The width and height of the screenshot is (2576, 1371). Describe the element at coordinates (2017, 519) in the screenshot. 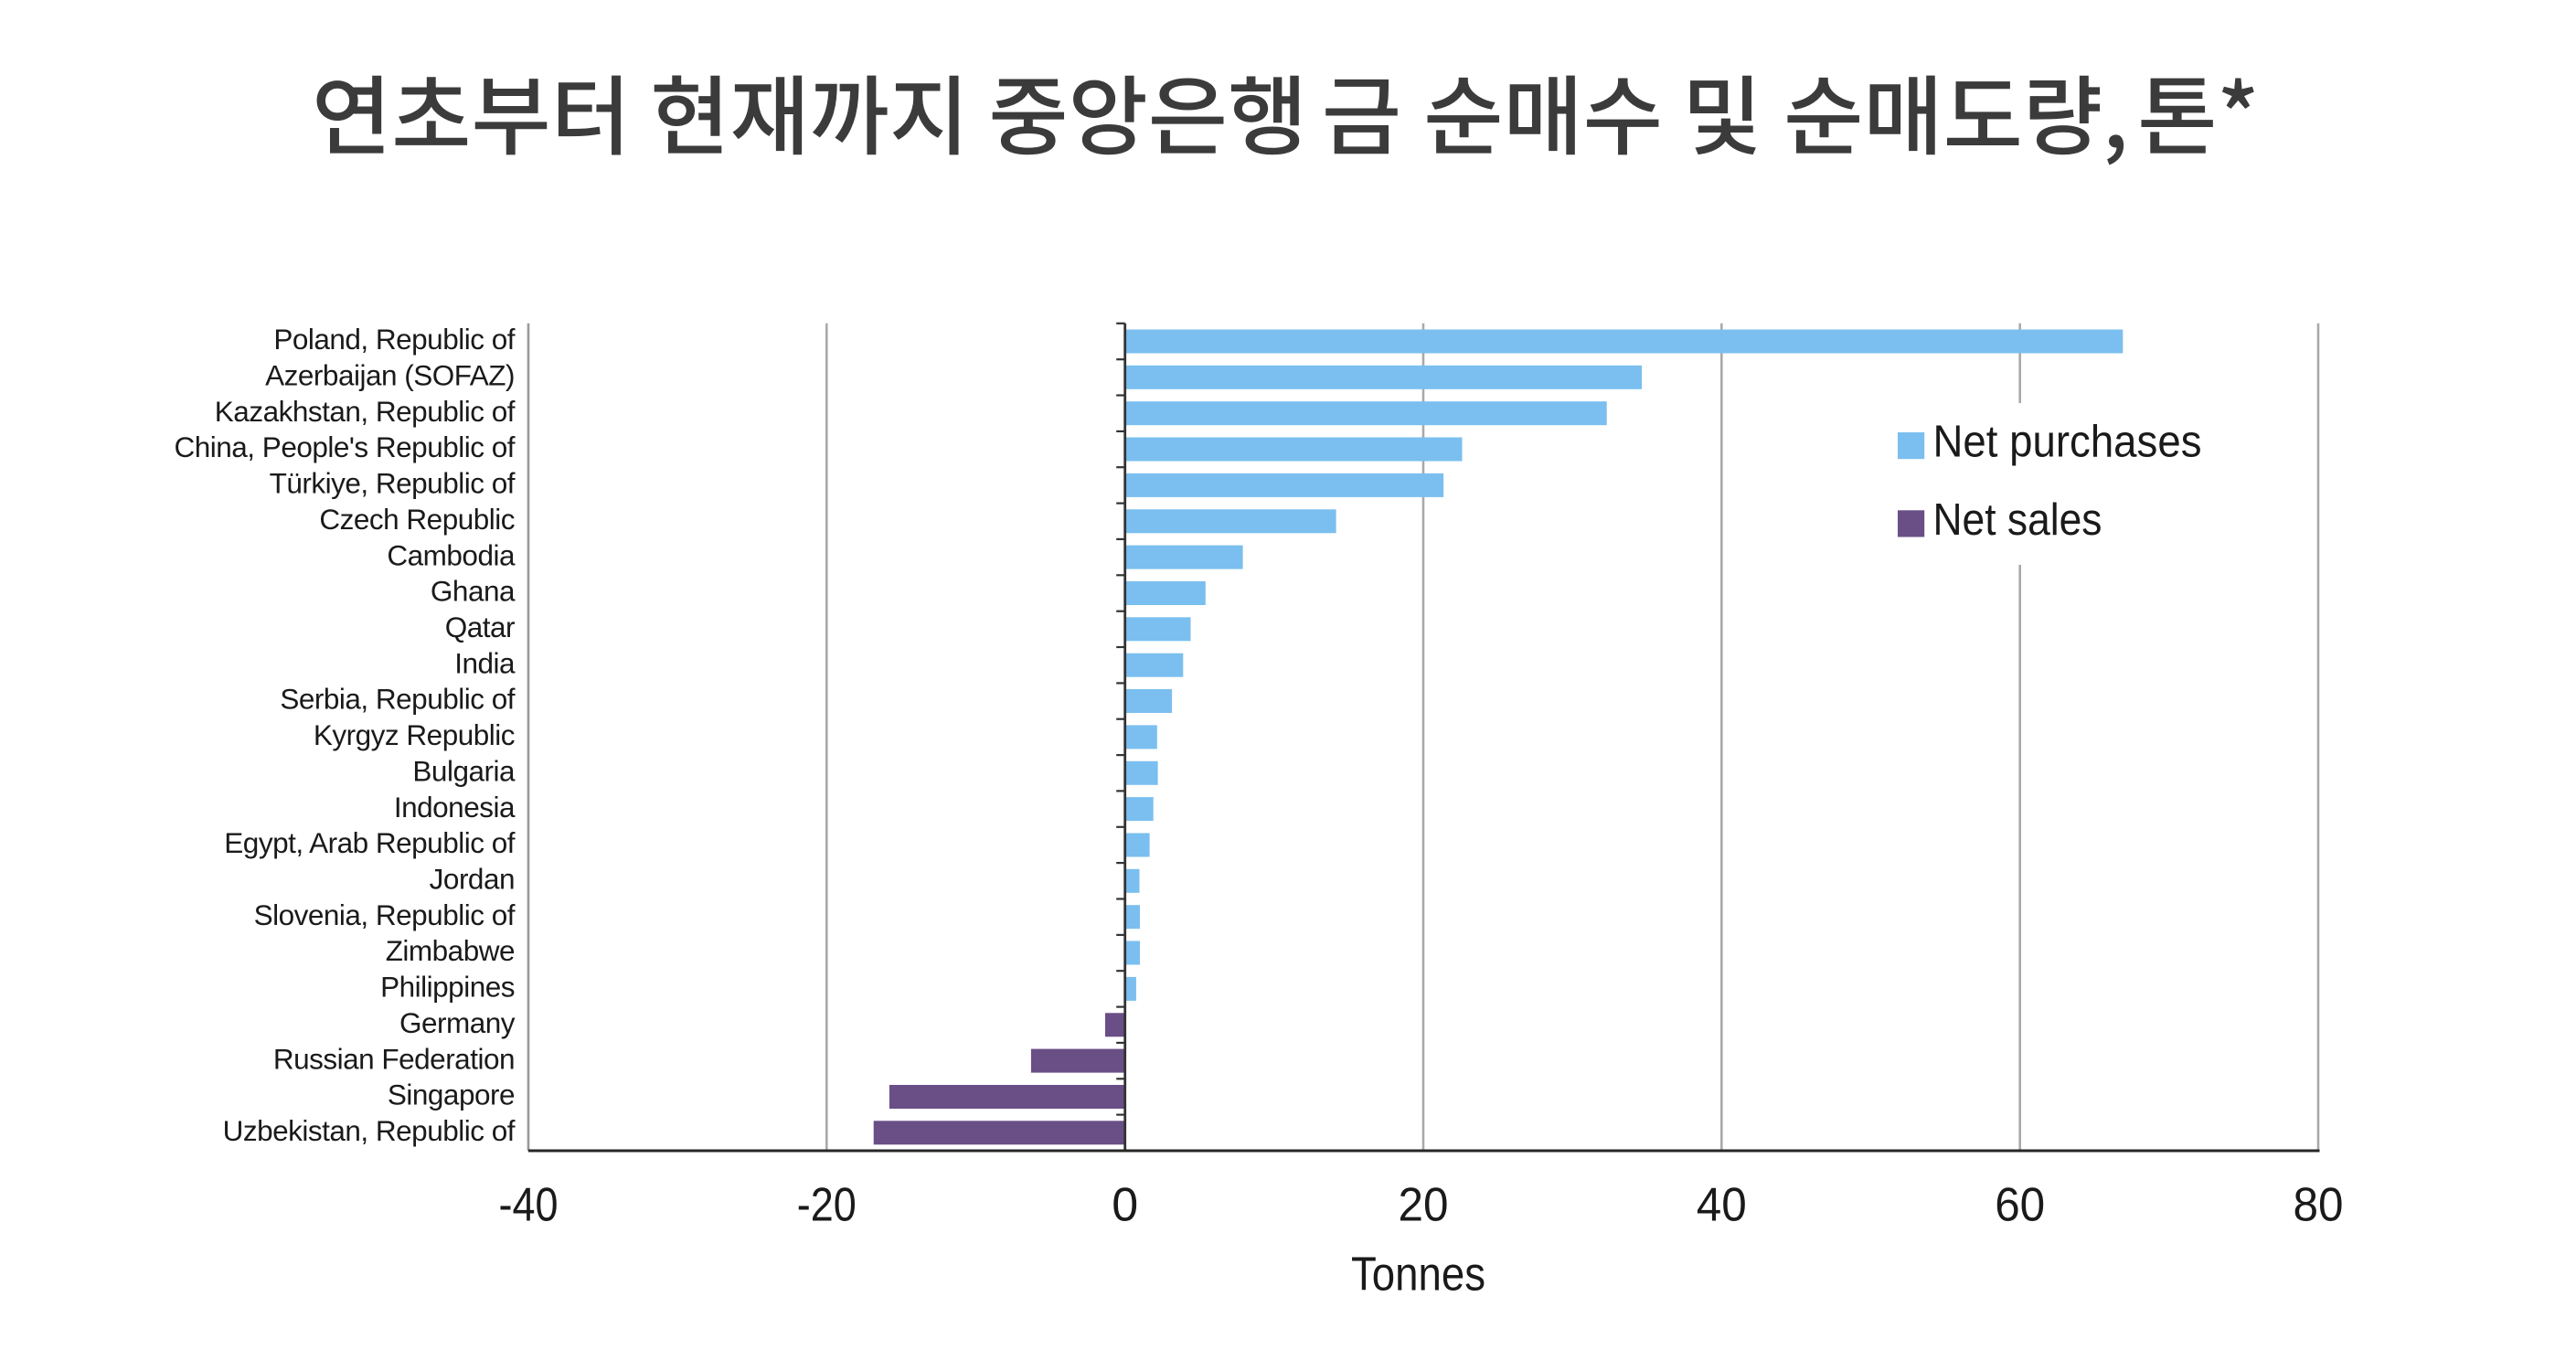

I see `svg-text: Net sales` at that location.